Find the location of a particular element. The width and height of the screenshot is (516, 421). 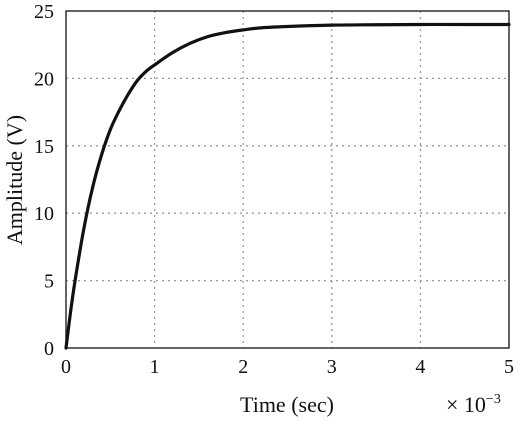

y-axis-label: Amplitude (V) is located at coordinates (14, 180).